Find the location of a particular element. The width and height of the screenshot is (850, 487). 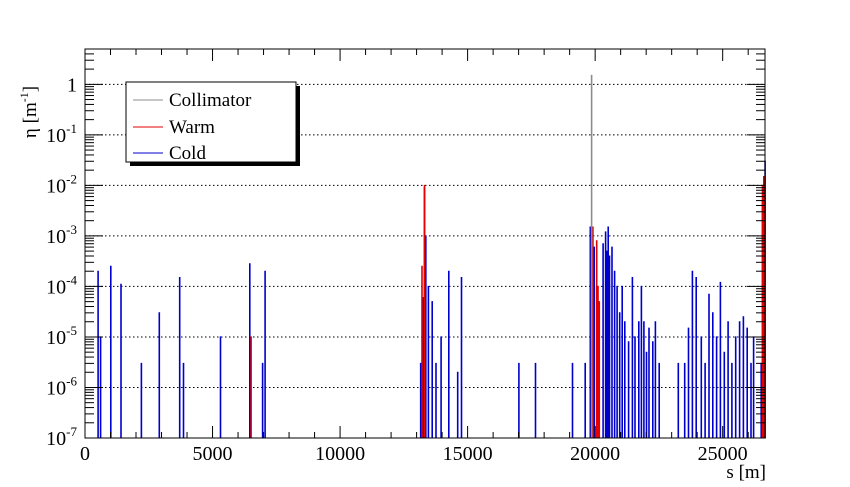

legend-box is located at coordinates (211, 122).